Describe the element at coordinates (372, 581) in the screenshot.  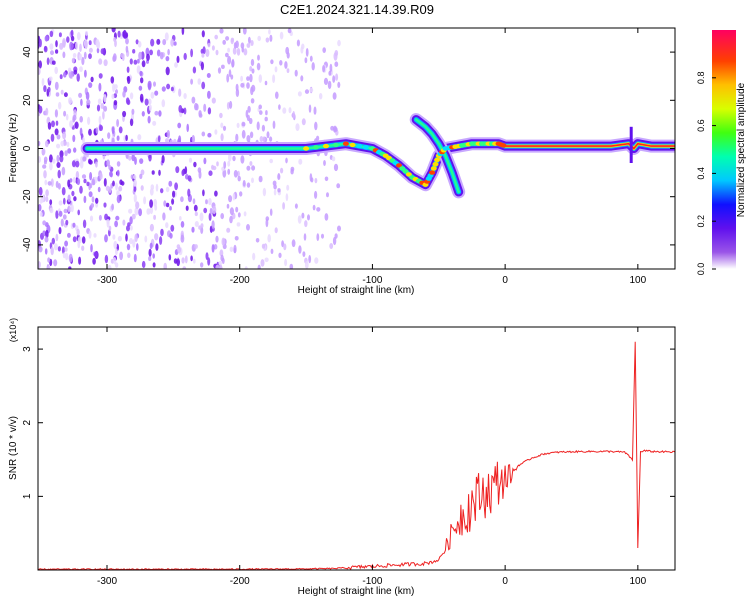
I see `x-tick-label: -100` at that location.